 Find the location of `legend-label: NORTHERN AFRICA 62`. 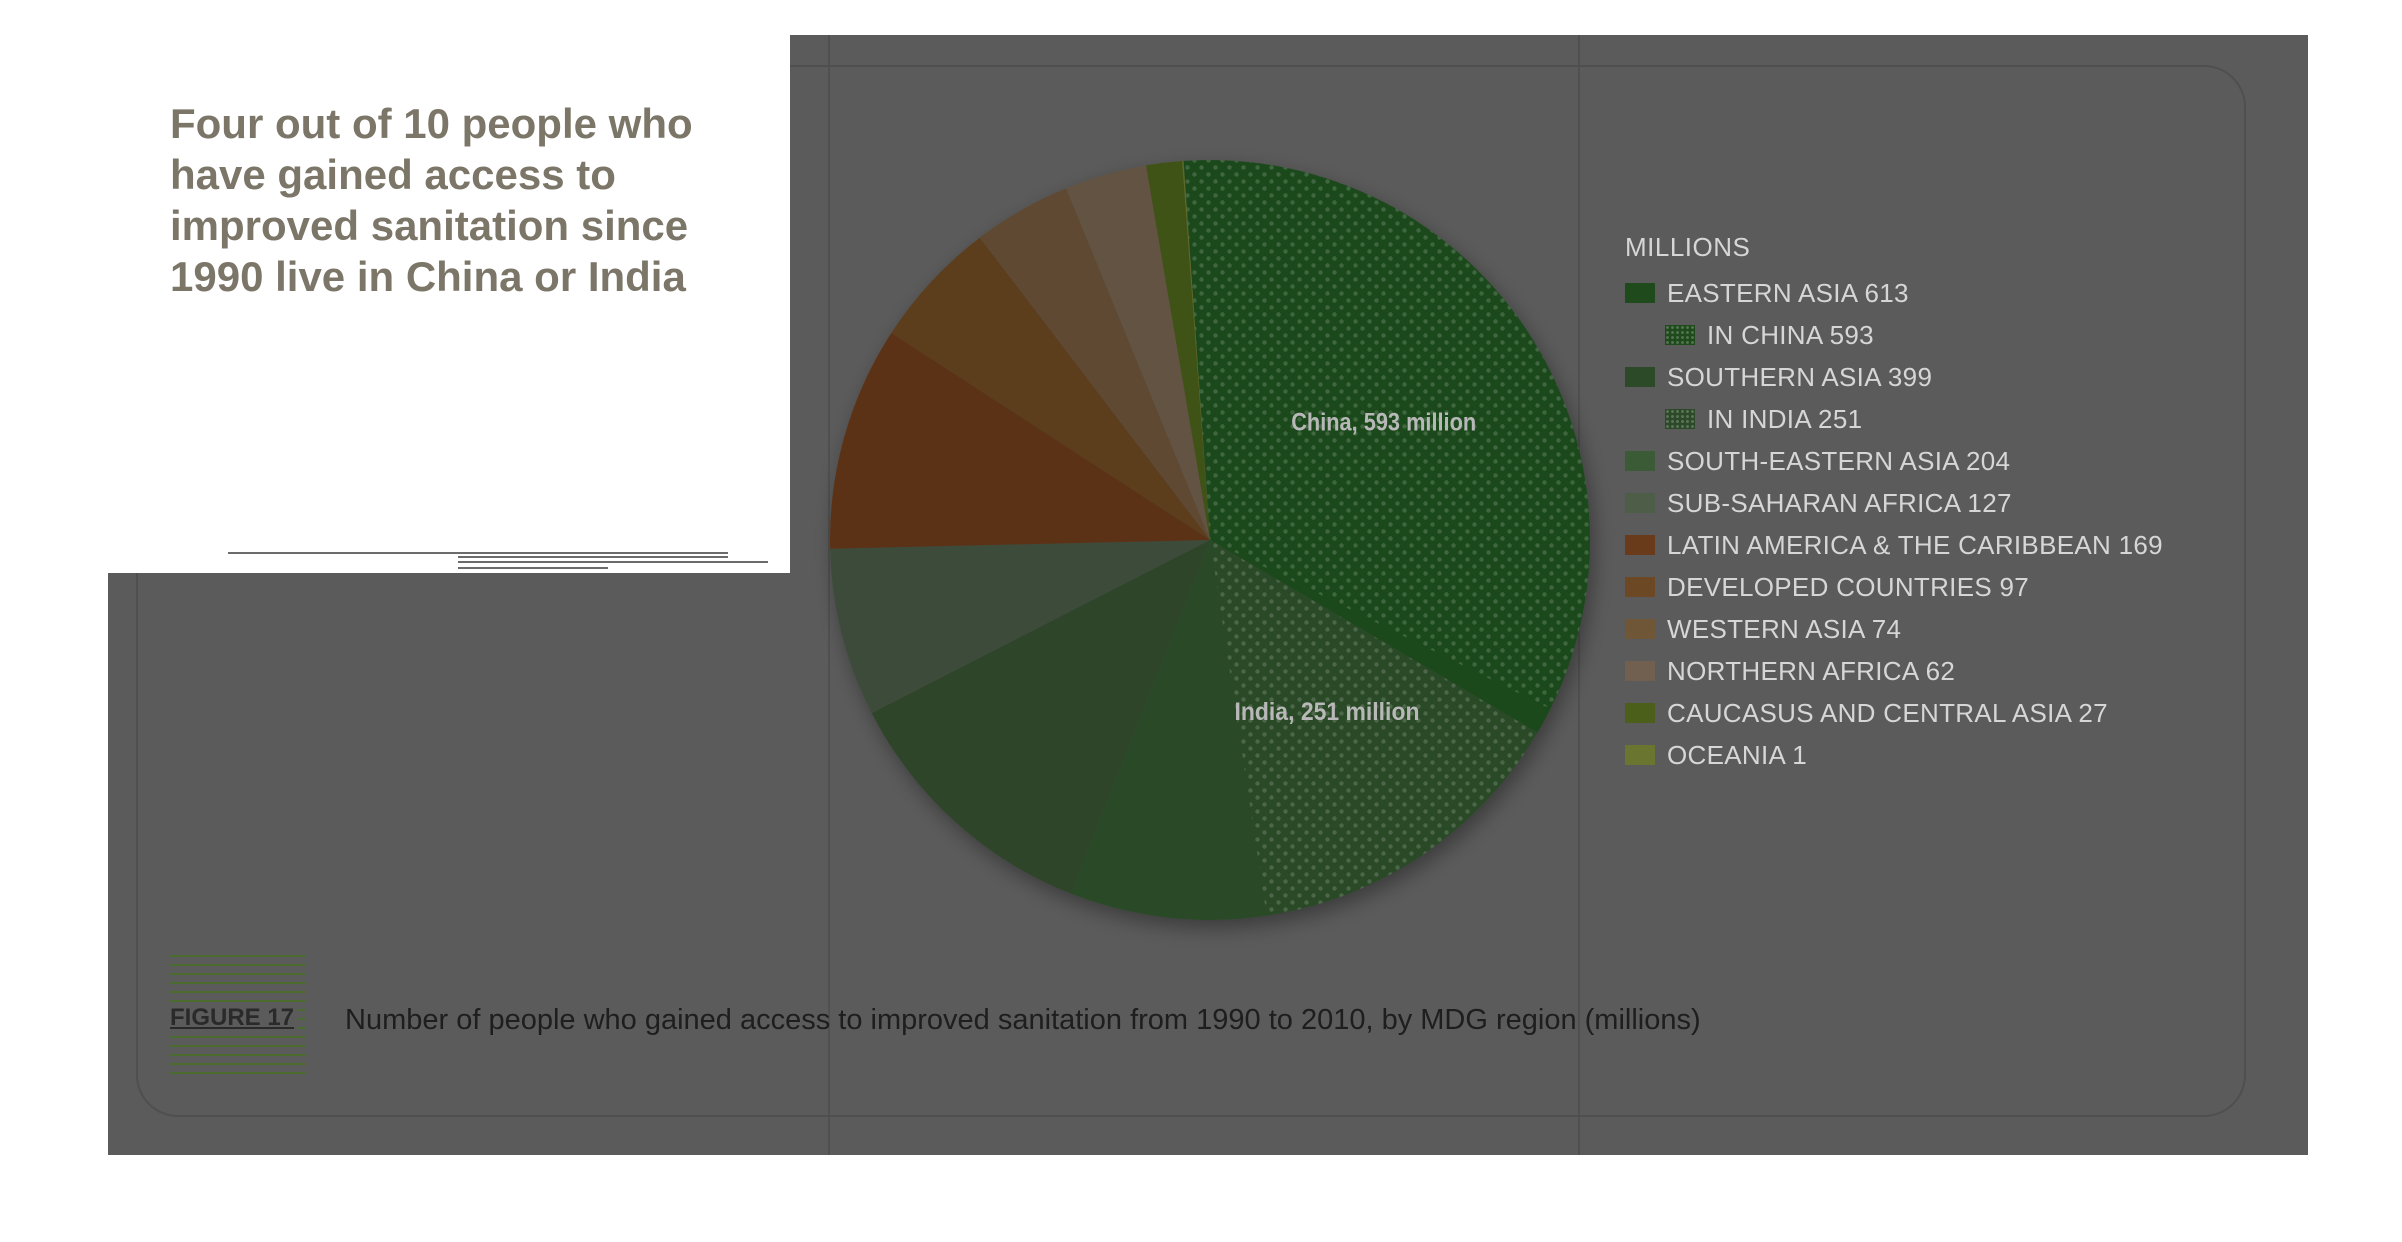

legend-label: NORTHERN AFRICA 62 is located at coordinates (1811, 670).